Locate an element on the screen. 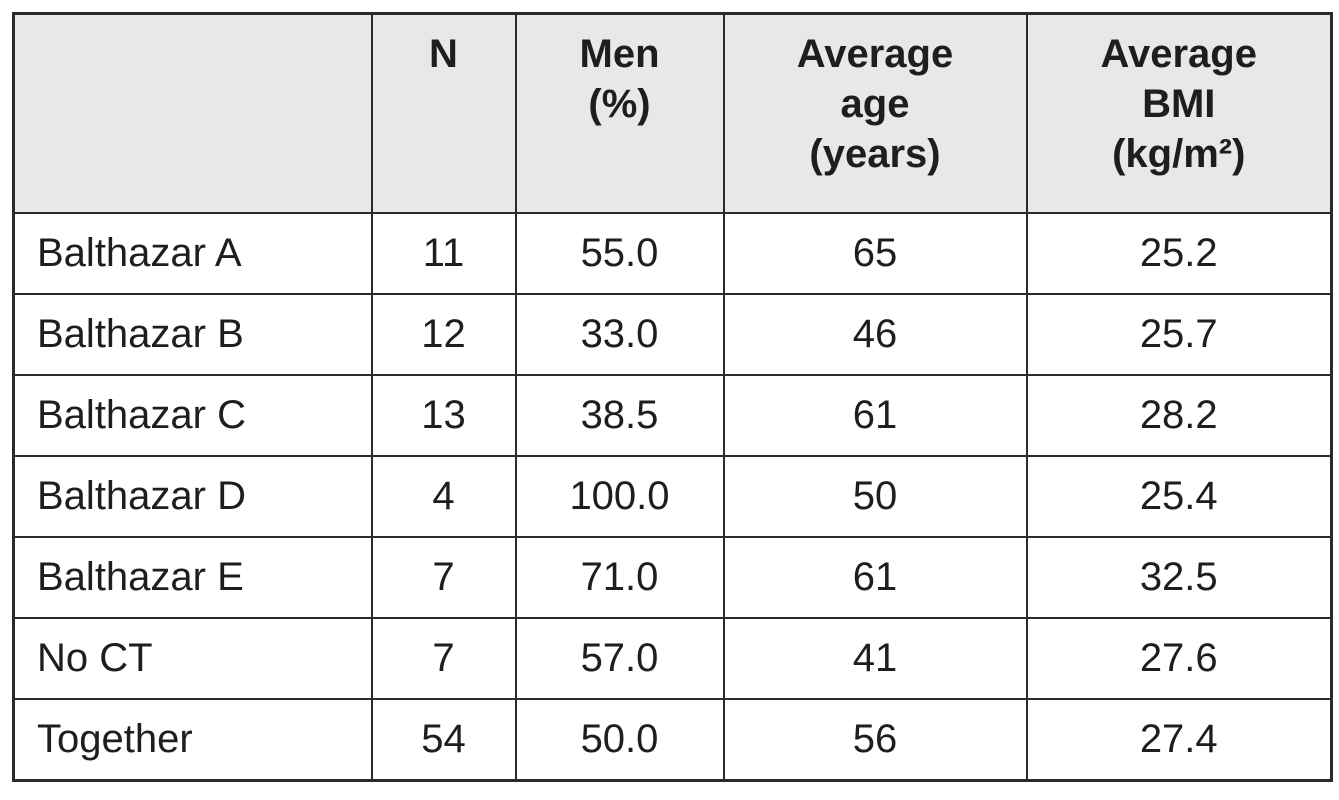 This screenshot has height=800, width=1339. table-row: Balthazar A 11 55.0 65 25.2 is located at coordinates (672, 253).